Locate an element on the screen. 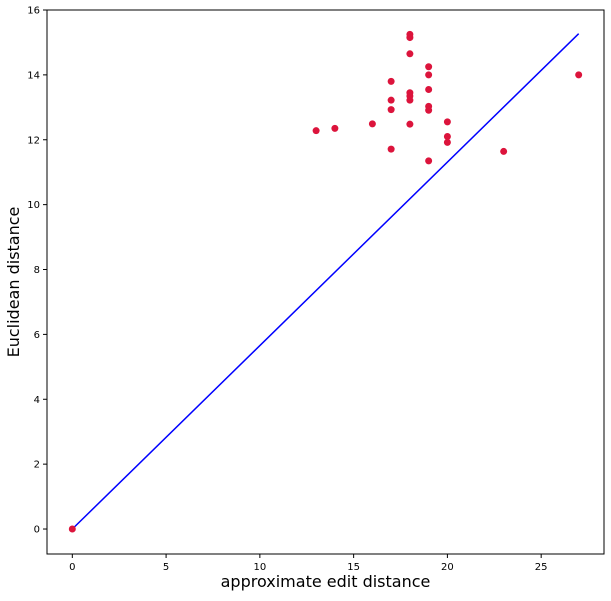 This screenshot has height=601, width=611. y-tick-label: 8 is located at coordinates (37, 270).